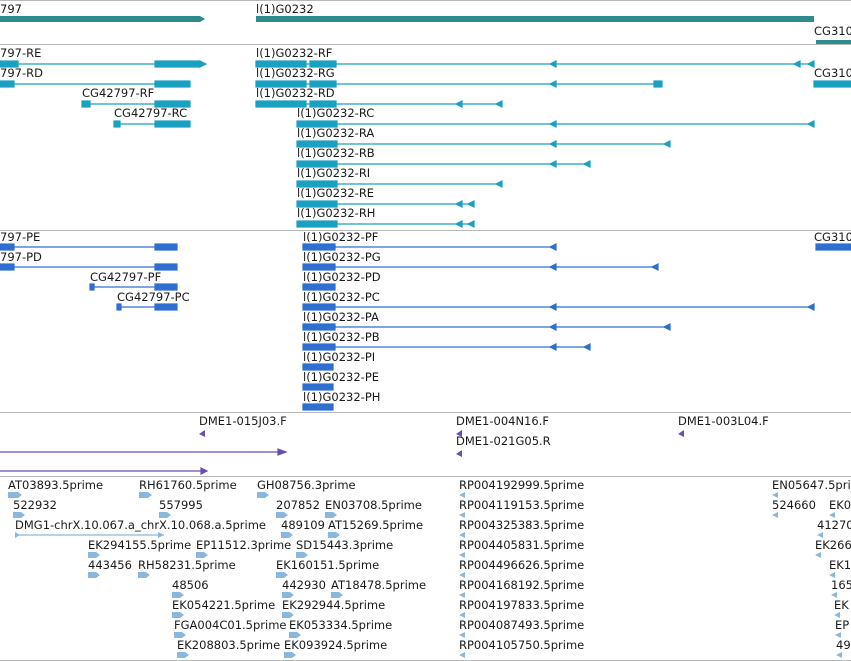 The image size is (851, 661). I want to click on est-label: RH58231.5prime, so click(187, 565).